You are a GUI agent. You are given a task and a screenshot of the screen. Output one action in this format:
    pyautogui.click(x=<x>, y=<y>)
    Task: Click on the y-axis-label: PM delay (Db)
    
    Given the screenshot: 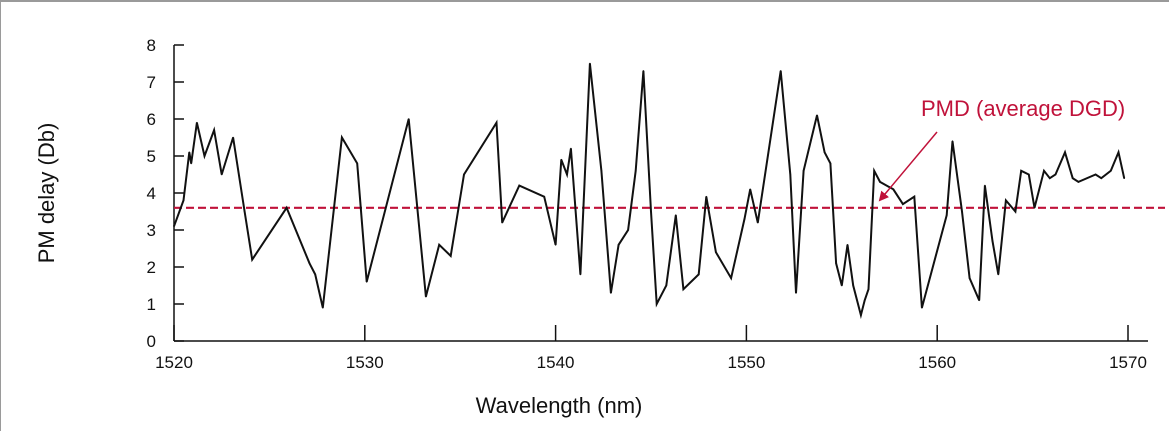 What is the action you would take?
    pyautogui.click(x=46, y=193)
    